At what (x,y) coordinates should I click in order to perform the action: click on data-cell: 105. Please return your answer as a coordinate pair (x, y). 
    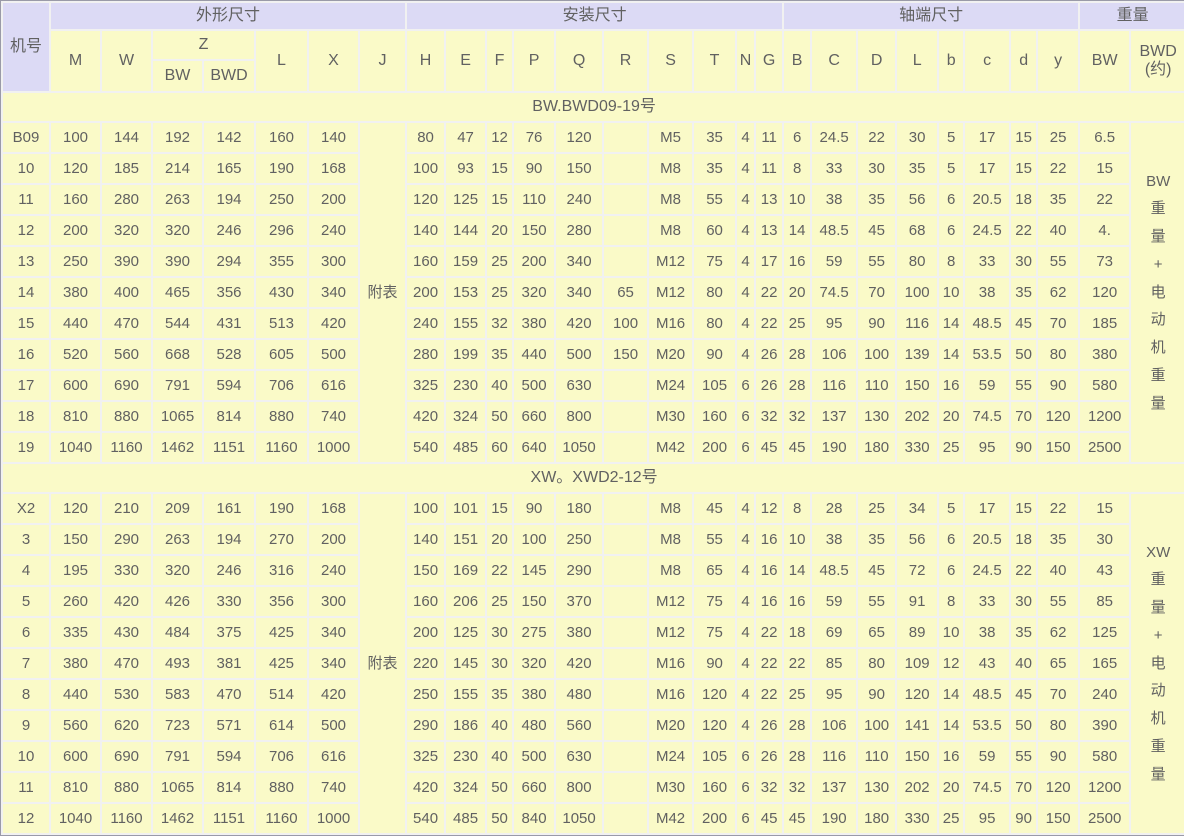
    Looking at the image, I should click on (715, 385).